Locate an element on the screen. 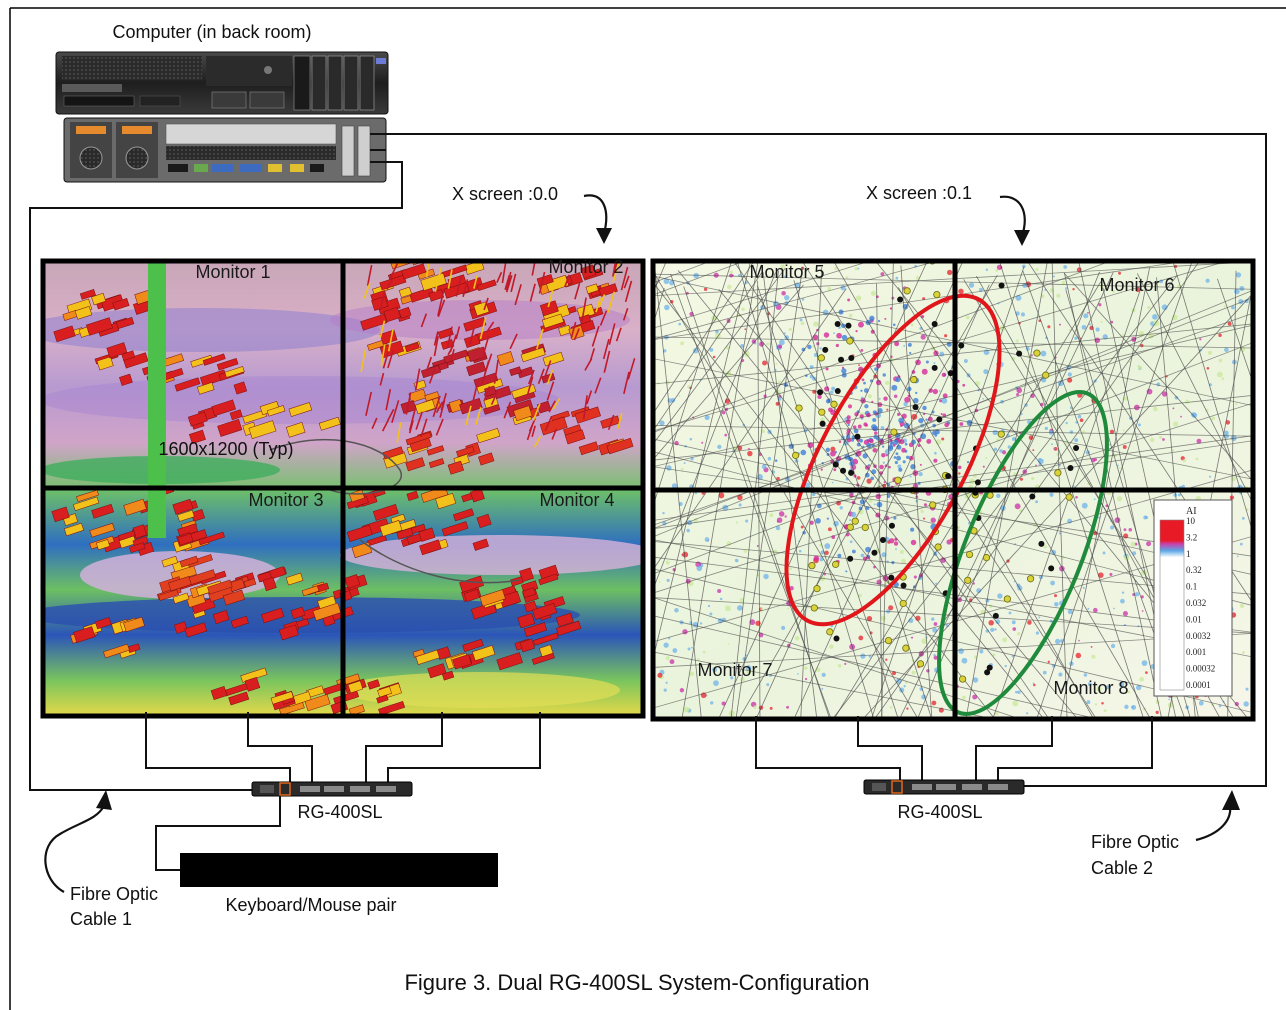 The image size is (1286, 1010). cable-2-label-line2: Cable 2 is located at coordinates (1122, 868).